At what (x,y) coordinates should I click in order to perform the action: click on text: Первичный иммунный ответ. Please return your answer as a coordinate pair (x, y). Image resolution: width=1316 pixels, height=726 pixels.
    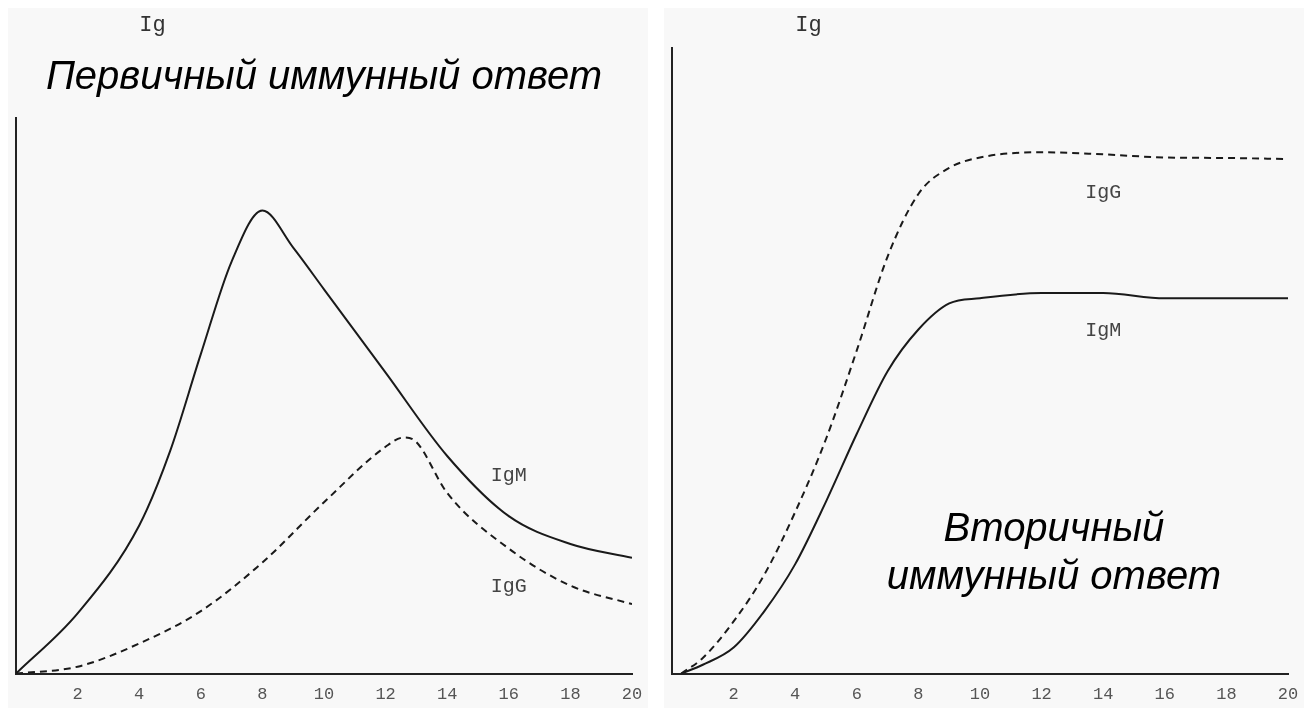
    Looking at the image, I should click on (324, 75).